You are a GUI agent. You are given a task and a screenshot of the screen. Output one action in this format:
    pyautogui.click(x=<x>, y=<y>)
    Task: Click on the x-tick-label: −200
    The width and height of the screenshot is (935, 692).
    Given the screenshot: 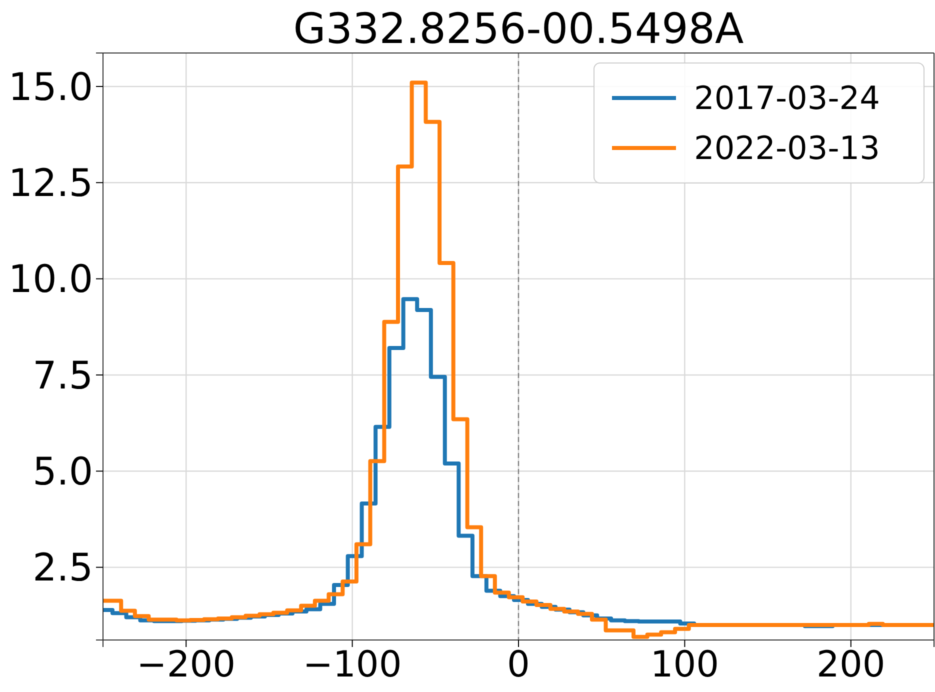 What is the action you would take?
    pyautogui.click(x=186, y=665)
    